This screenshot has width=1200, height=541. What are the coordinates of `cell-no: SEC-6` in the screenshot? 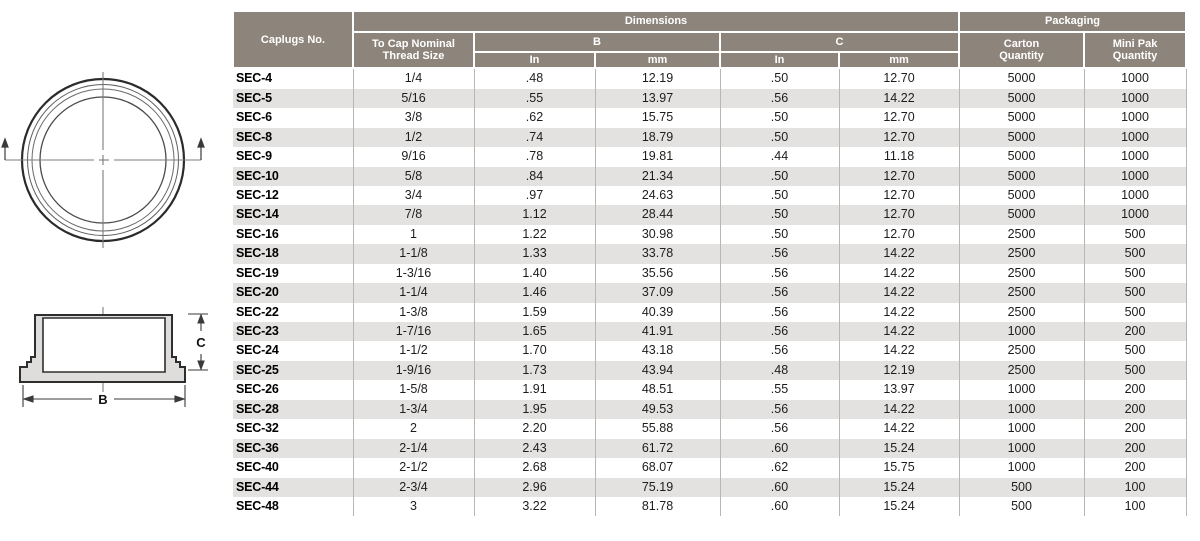 It's located at (293, 118).